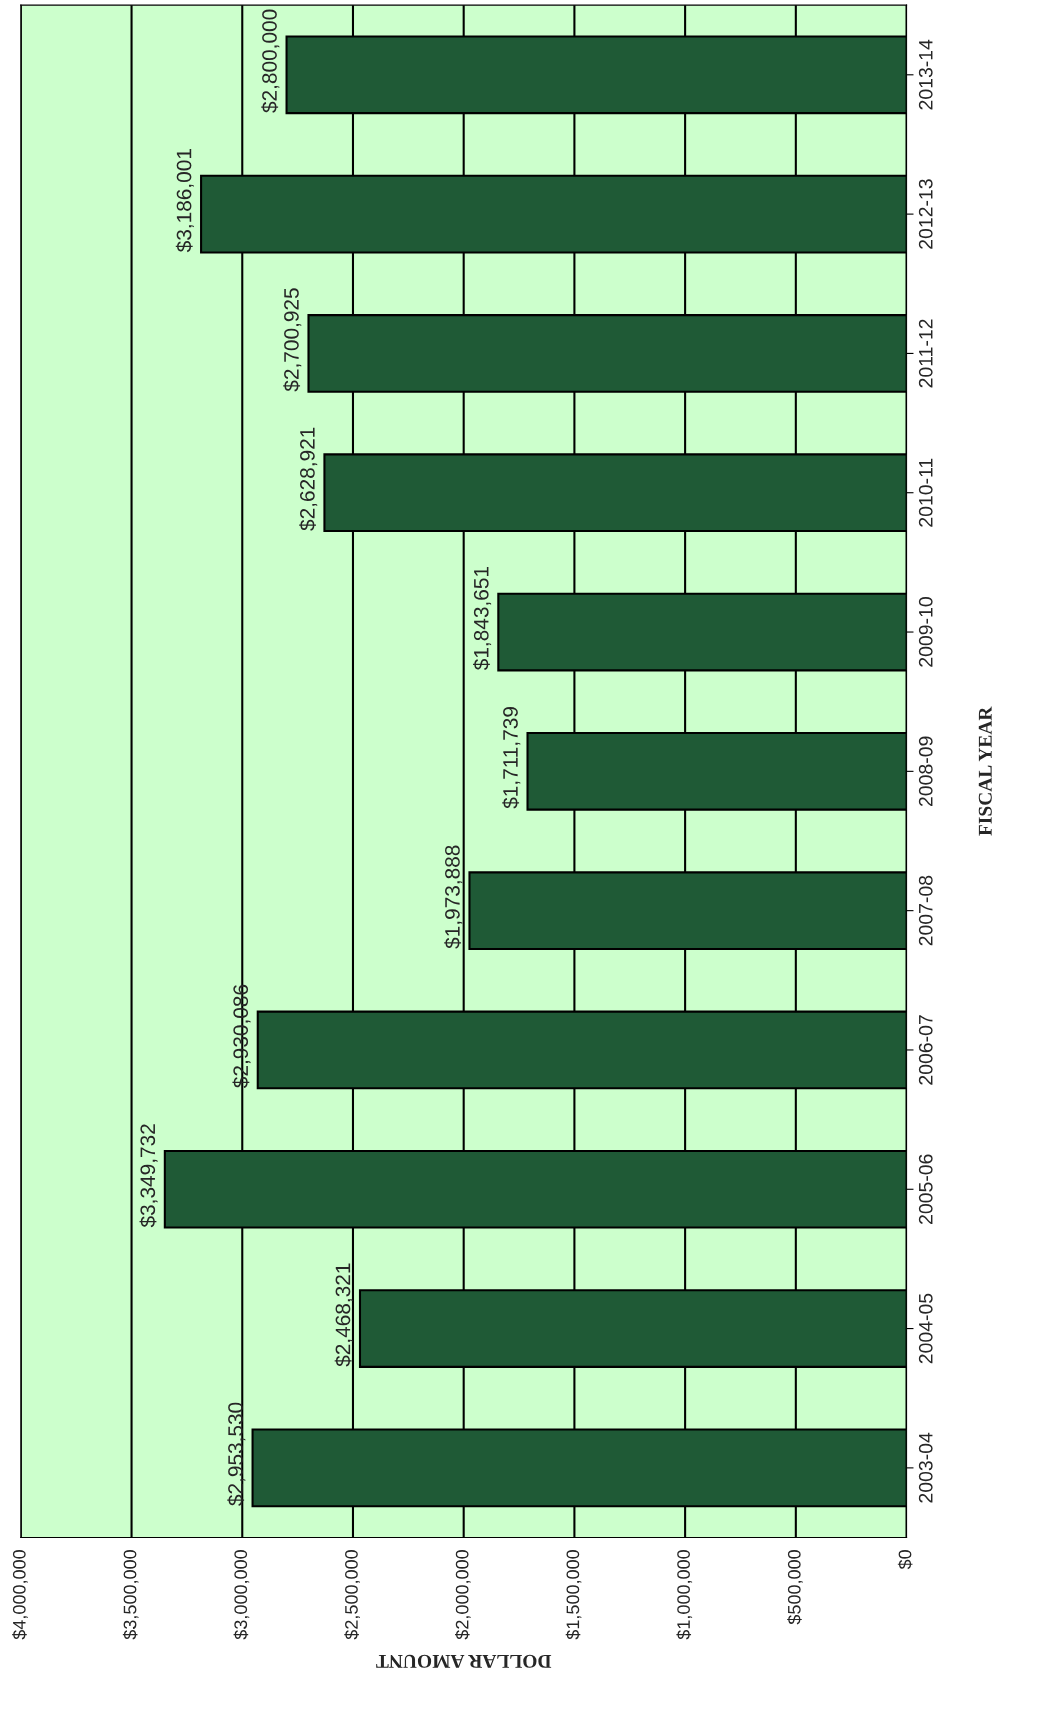 This screenshot has width=1042, height=1716. Describe the element at coordinates (795, 1587) in the screenshot. I see `x-tick-label: $500,000` at that location.